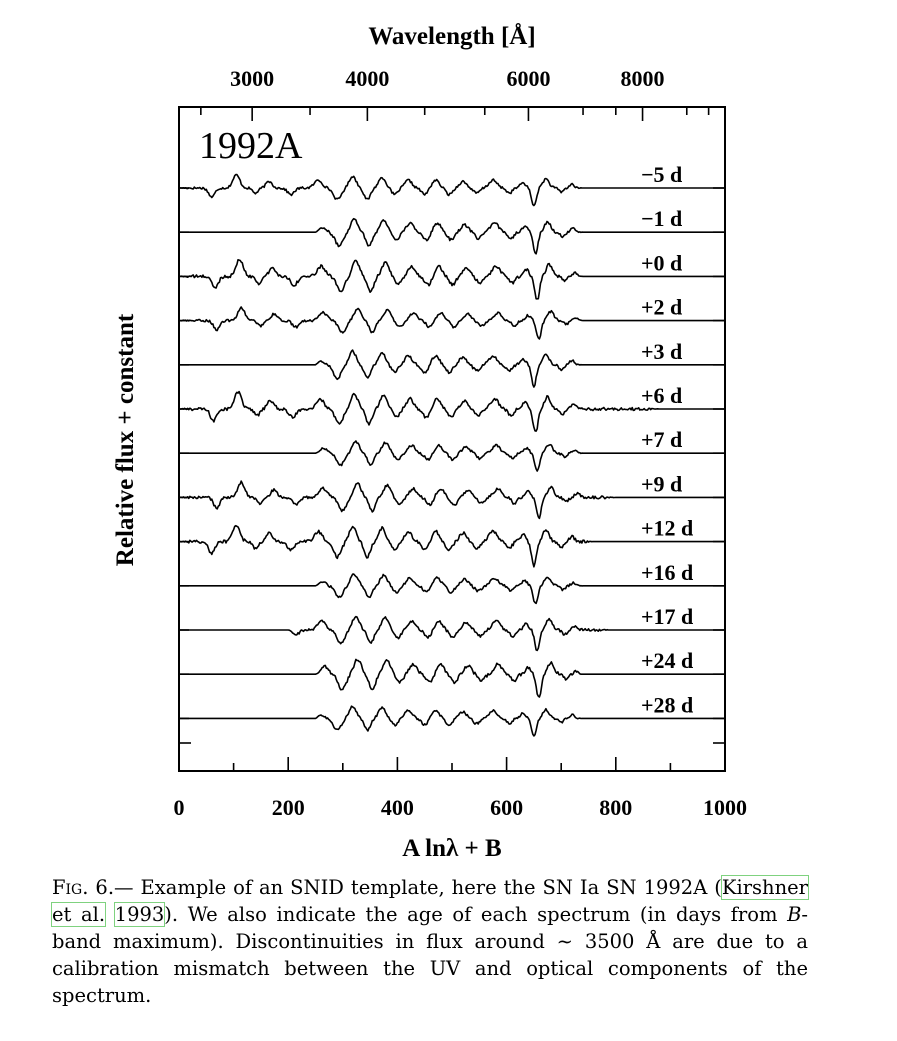 The width and height of the screenshot is (897, 1041). Describe the element at coordinates (661, 395) in the screenshot. I see `epoch-label-5: +6 d` at that location.